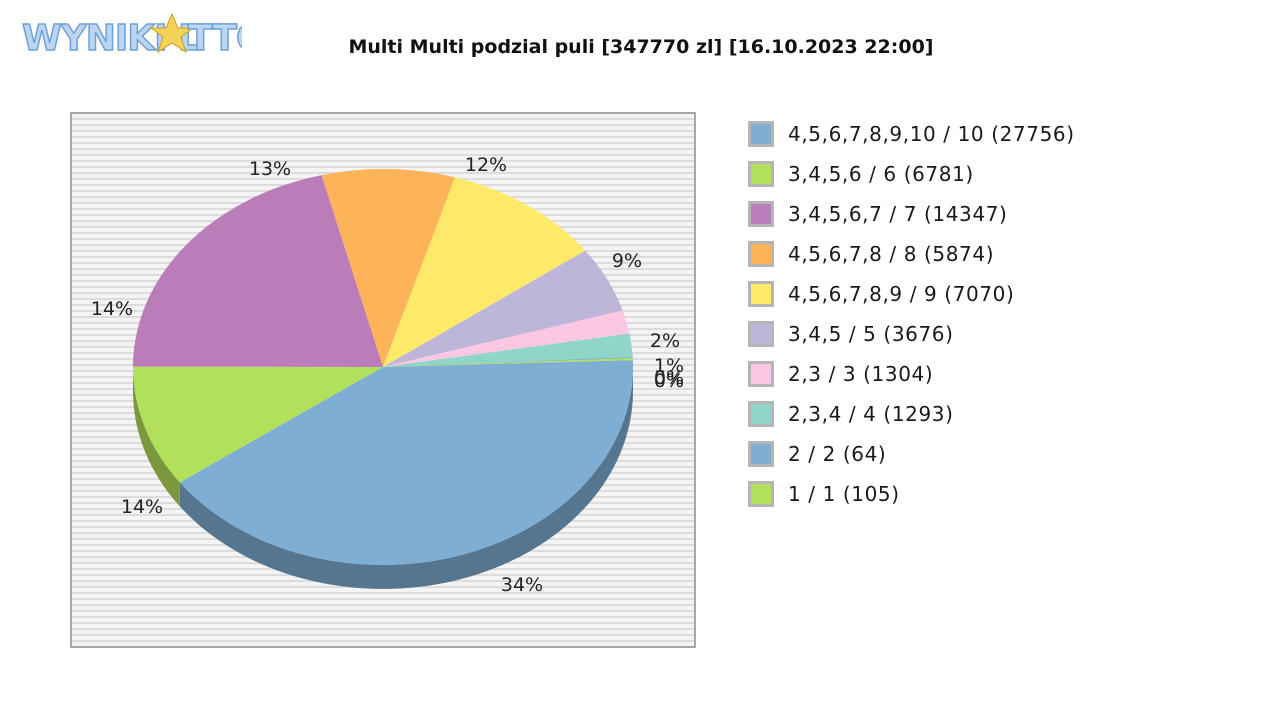  Describe the element at coordinates (1008, 421) in the screenshot. I see `legend-item: 2,3,4 / 4 (1293)` at that location.